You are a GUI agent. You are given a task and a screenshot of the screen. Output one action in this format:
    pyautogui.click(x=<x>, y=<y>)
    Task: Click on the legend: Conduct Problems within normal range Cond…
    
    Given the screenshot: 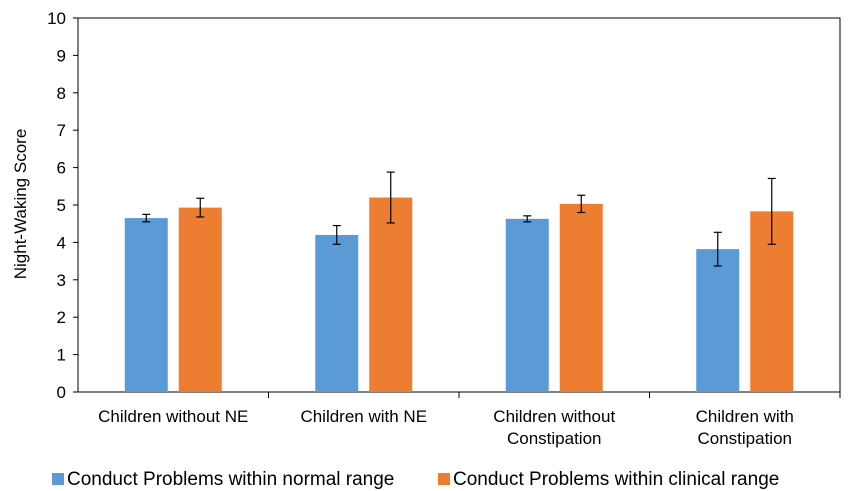 What is the action you would take?
    pyautogui.click(x=415, y=479)
    